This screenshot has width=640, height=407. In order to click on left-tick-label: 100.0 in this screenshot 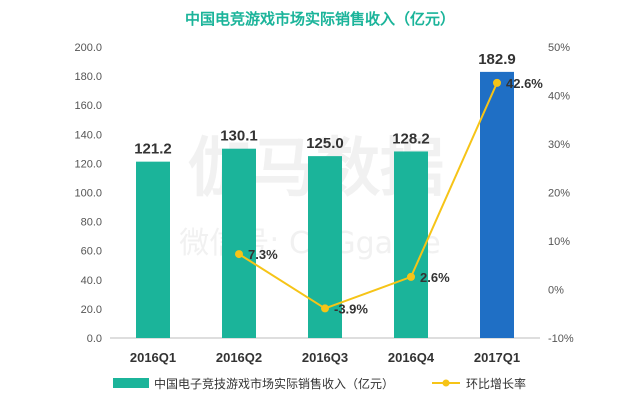, I will do `click(88, 194)`.